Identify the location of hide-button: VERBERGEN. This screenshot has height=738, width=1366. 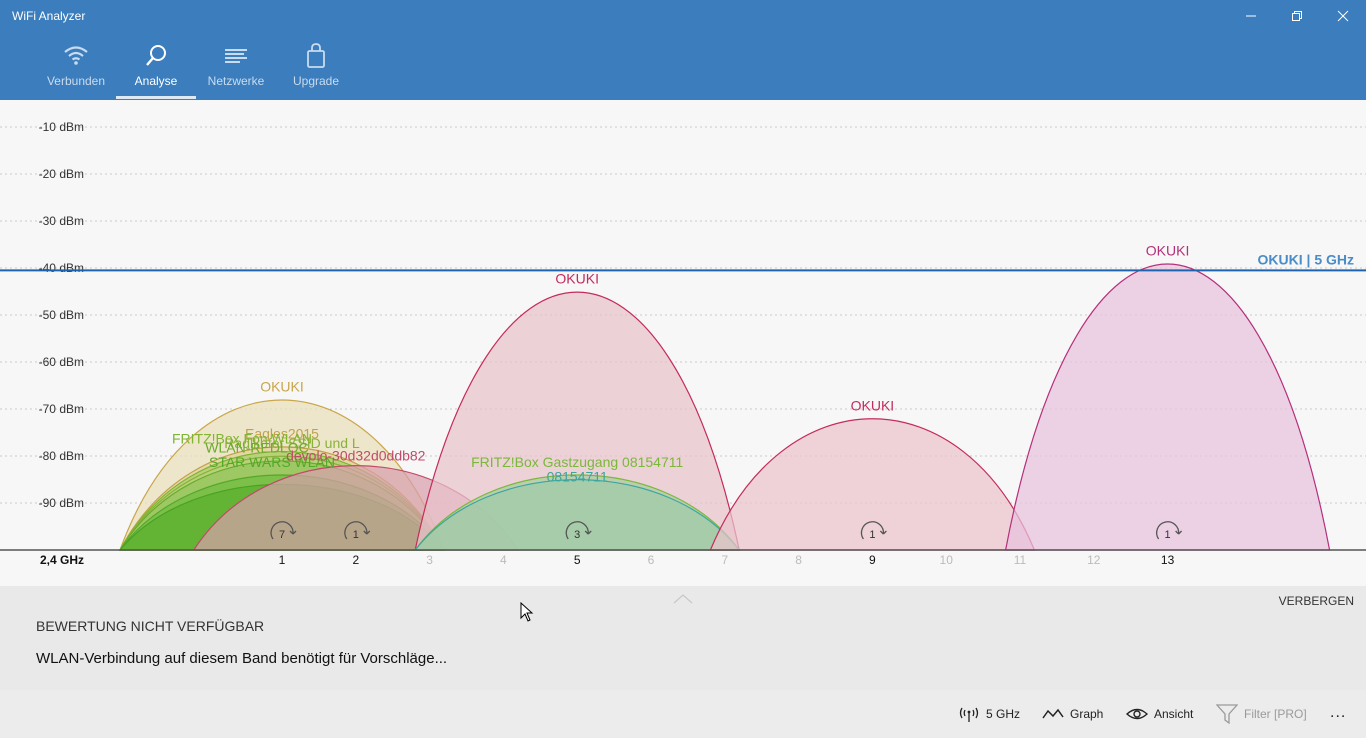
(1316, 601).